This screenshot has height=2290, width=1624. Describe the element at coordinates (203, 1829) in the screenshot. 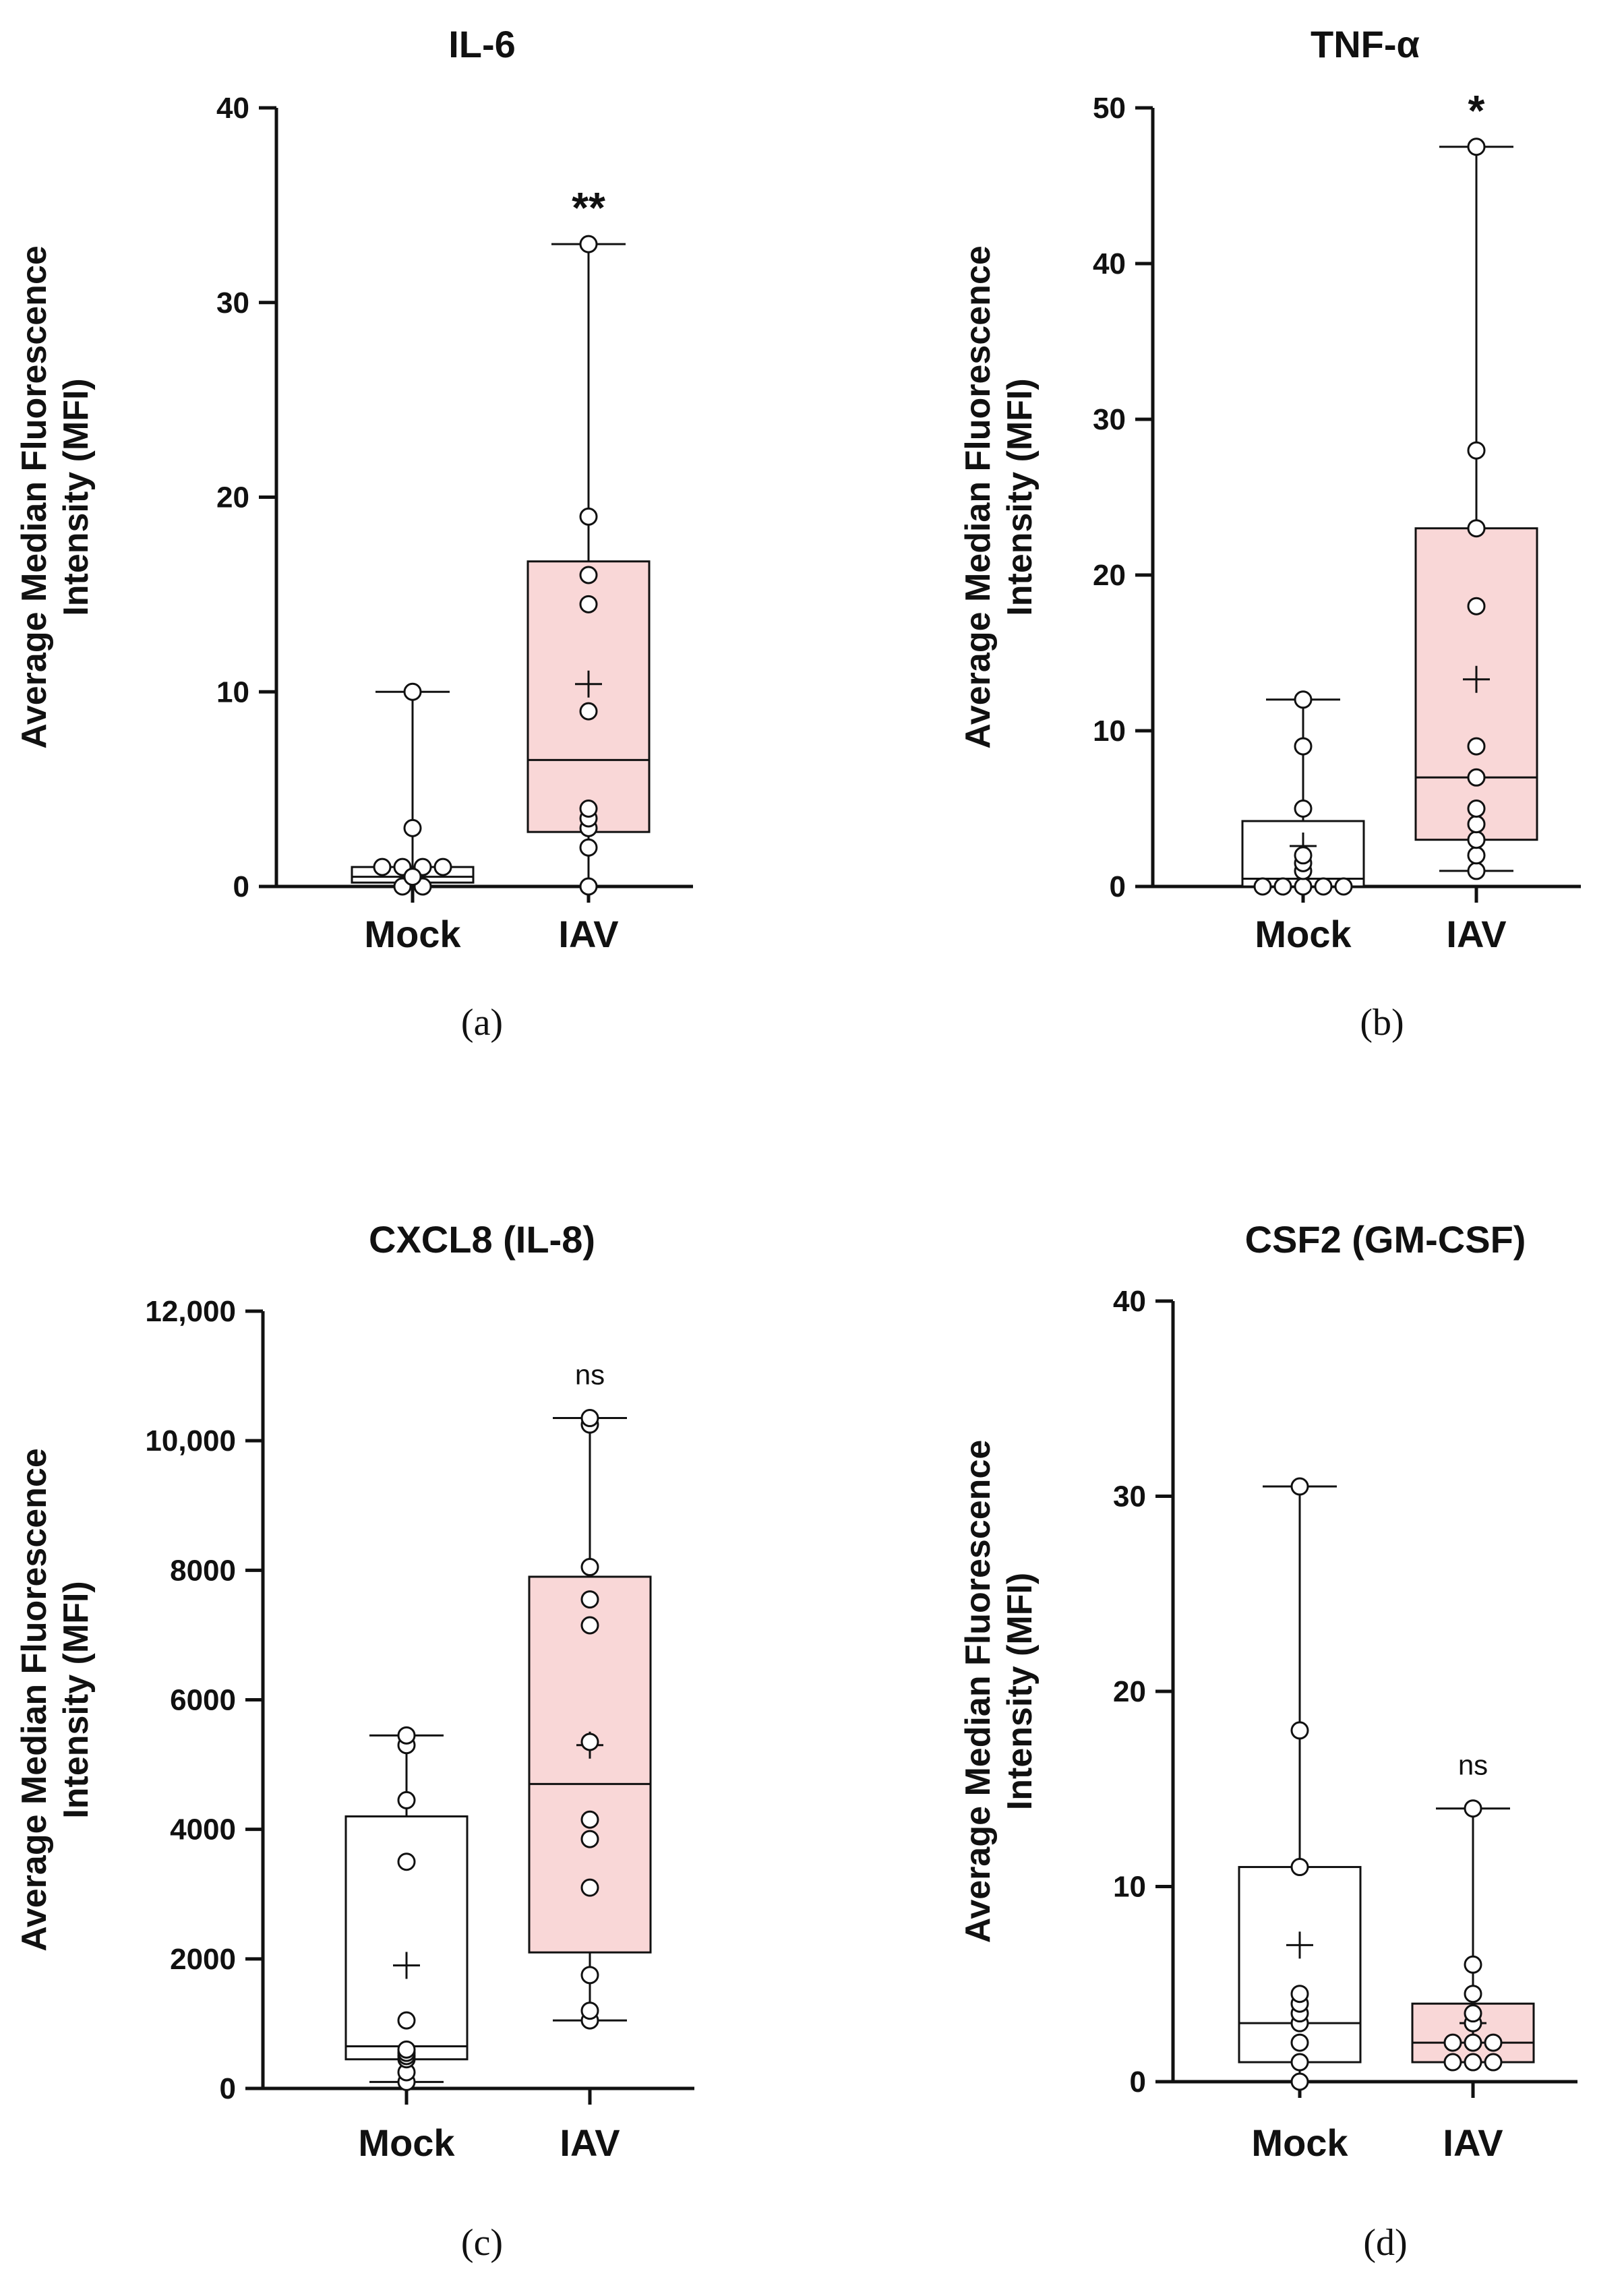

I see `y-tick-label: 4000` at that location.